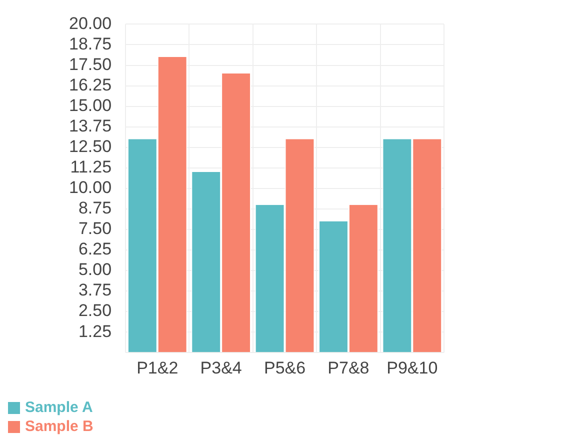  What do you see at coordinates (412, 368) in the screenshot?
I see `x-tick-label: P9&10` at bounding box center [412, 368].